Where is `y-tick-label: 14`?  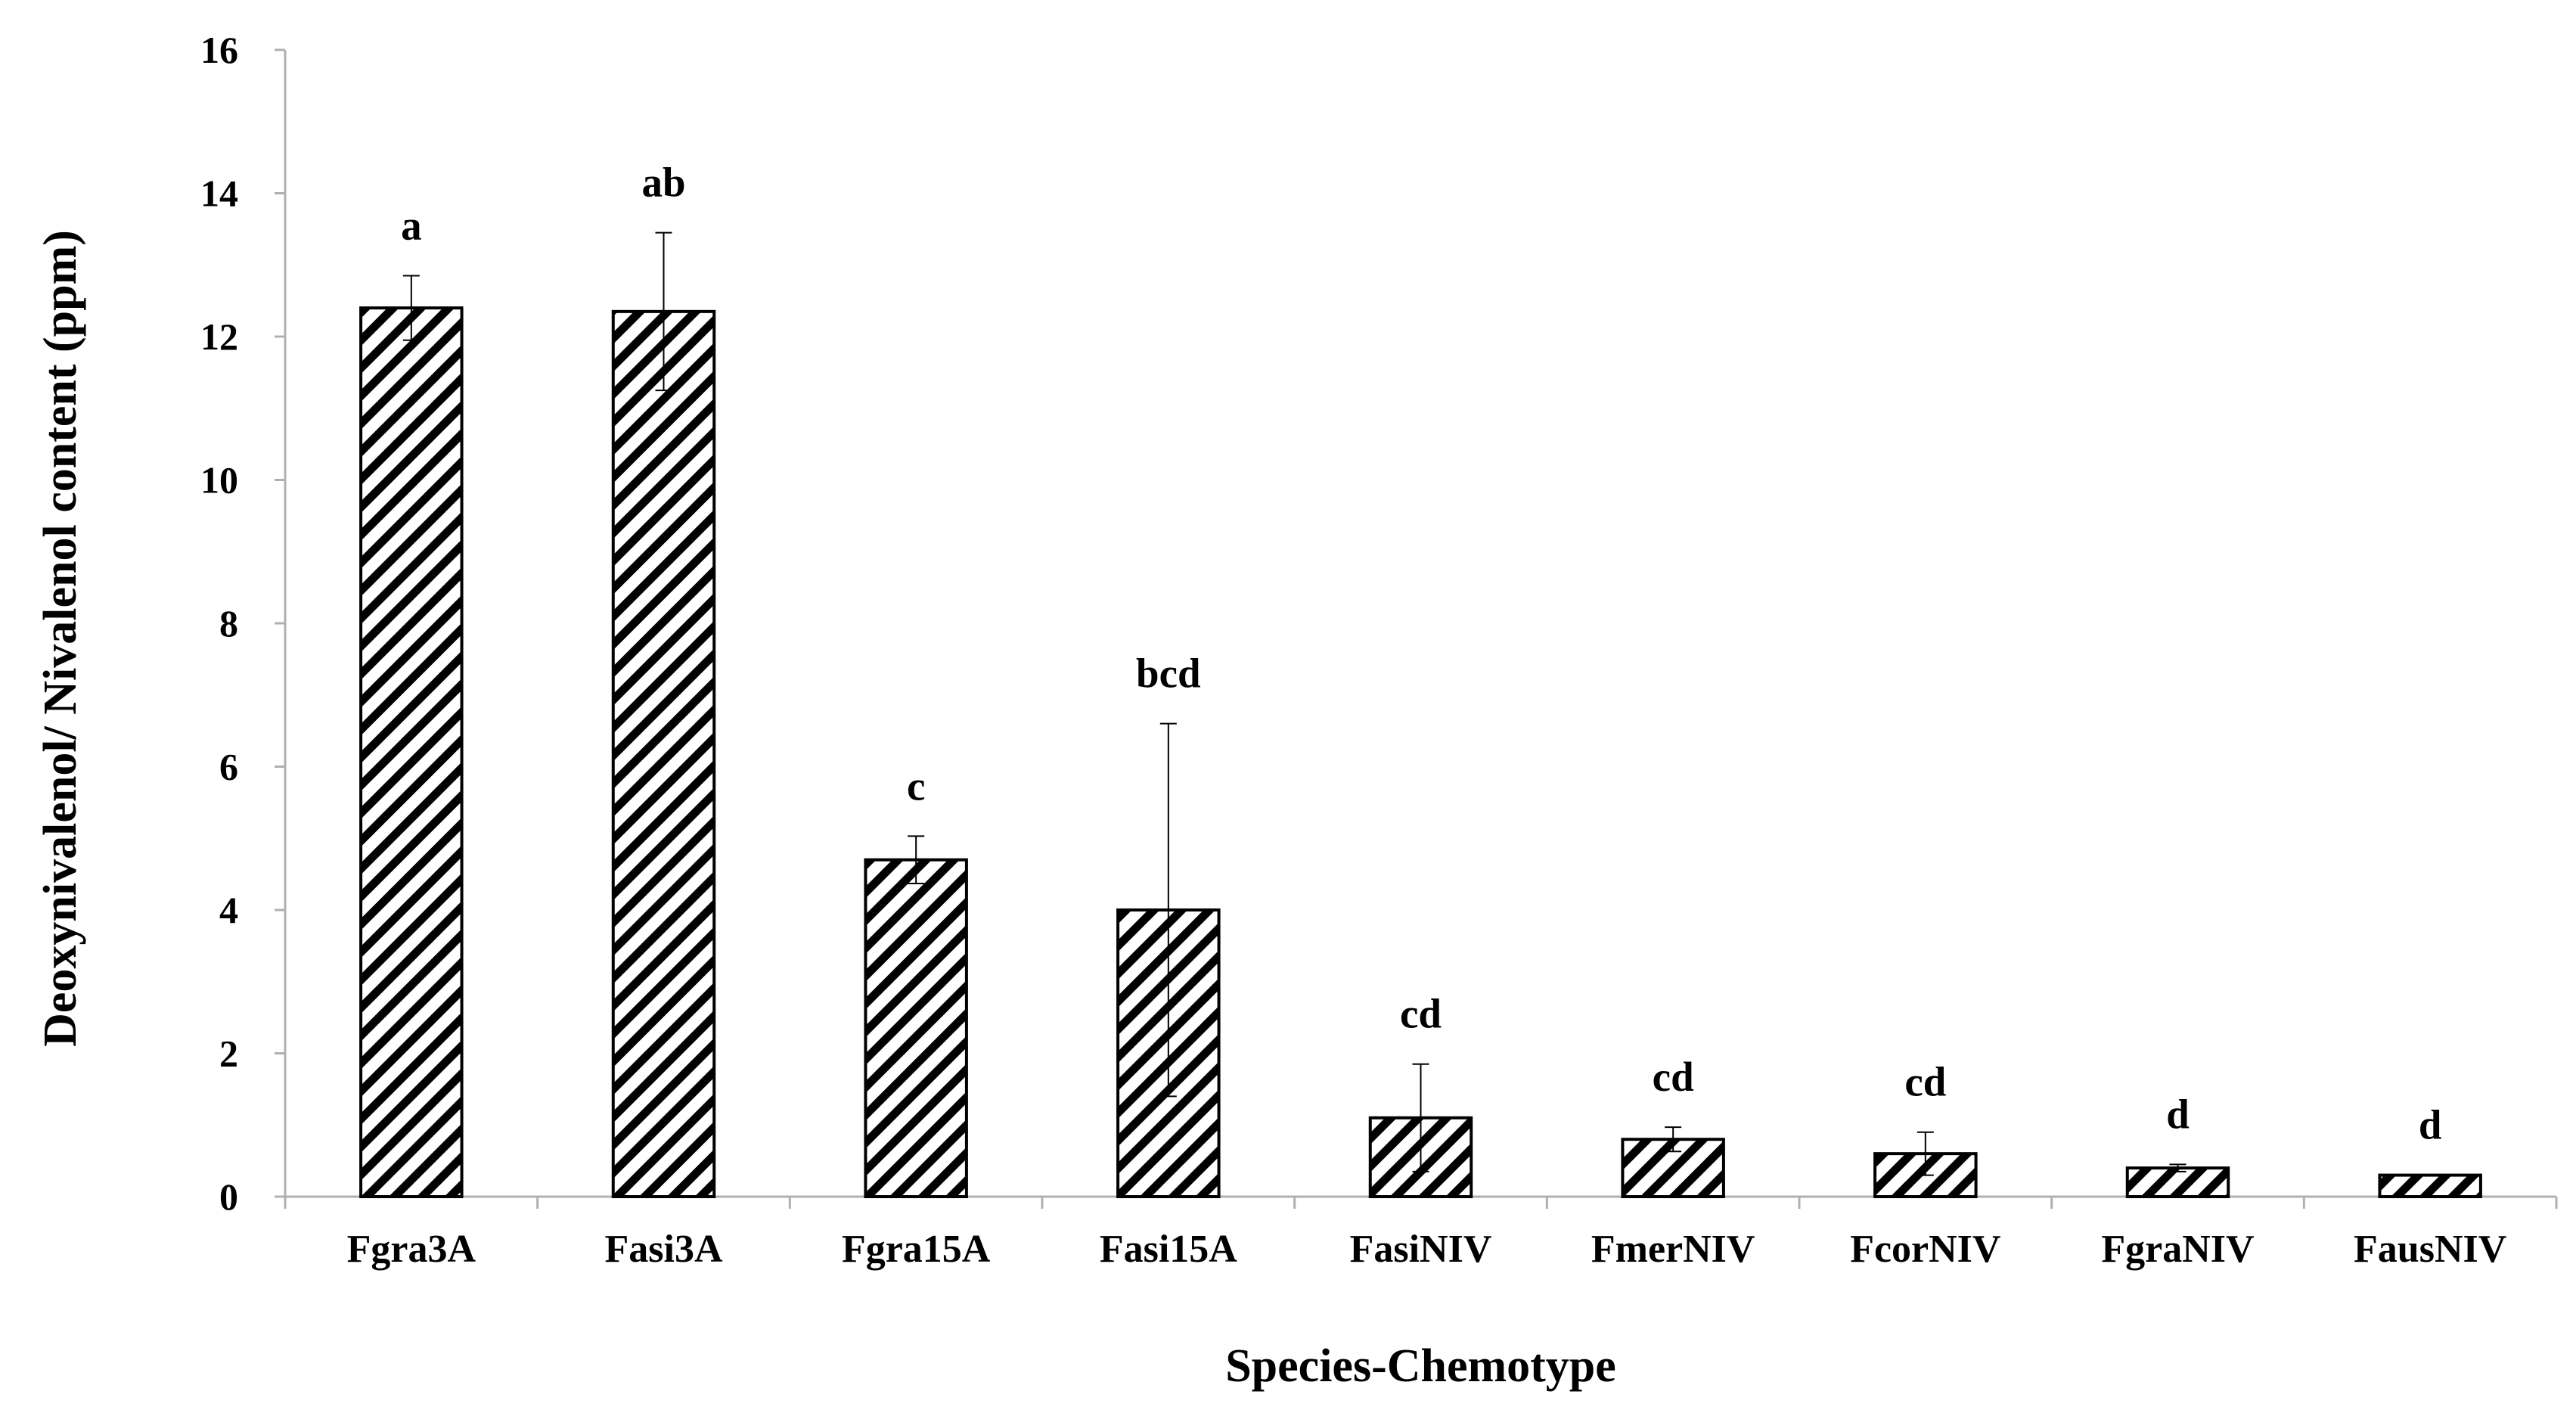 y-tick-label: 14 is located at coordinates (219, 194).